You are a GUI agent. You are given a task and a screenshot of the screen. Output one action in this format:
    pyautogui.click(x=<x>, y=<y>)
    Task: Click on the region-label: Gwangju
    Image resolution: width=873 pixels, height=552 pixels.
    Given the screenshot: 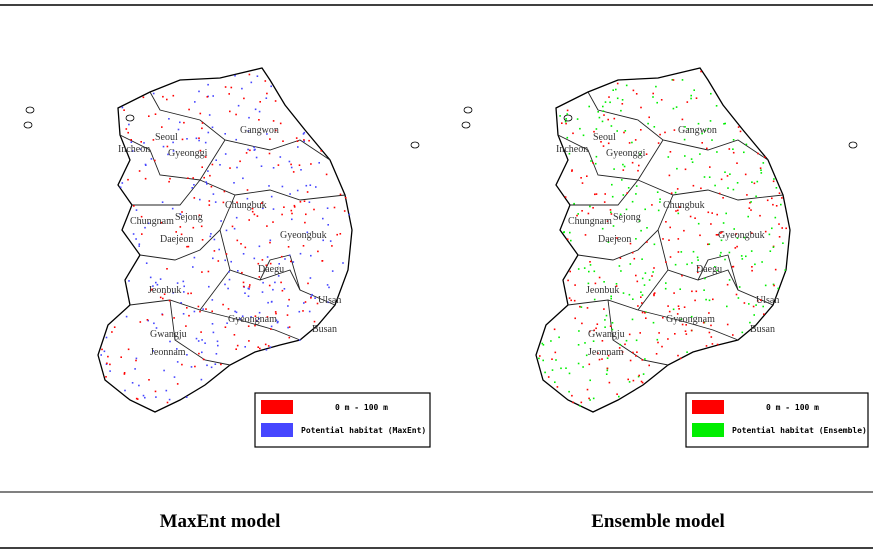 What is the action you would take?
    pyautogui.click(x=168, y=334)
    